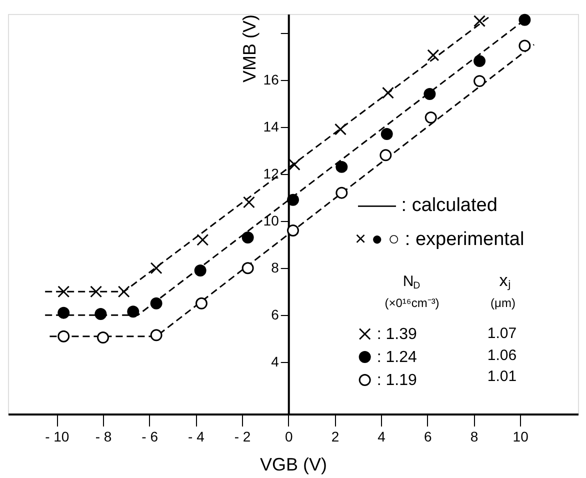 The image size is (586, 478). I want to click on y-tick-label: 16, so click(271, 79).